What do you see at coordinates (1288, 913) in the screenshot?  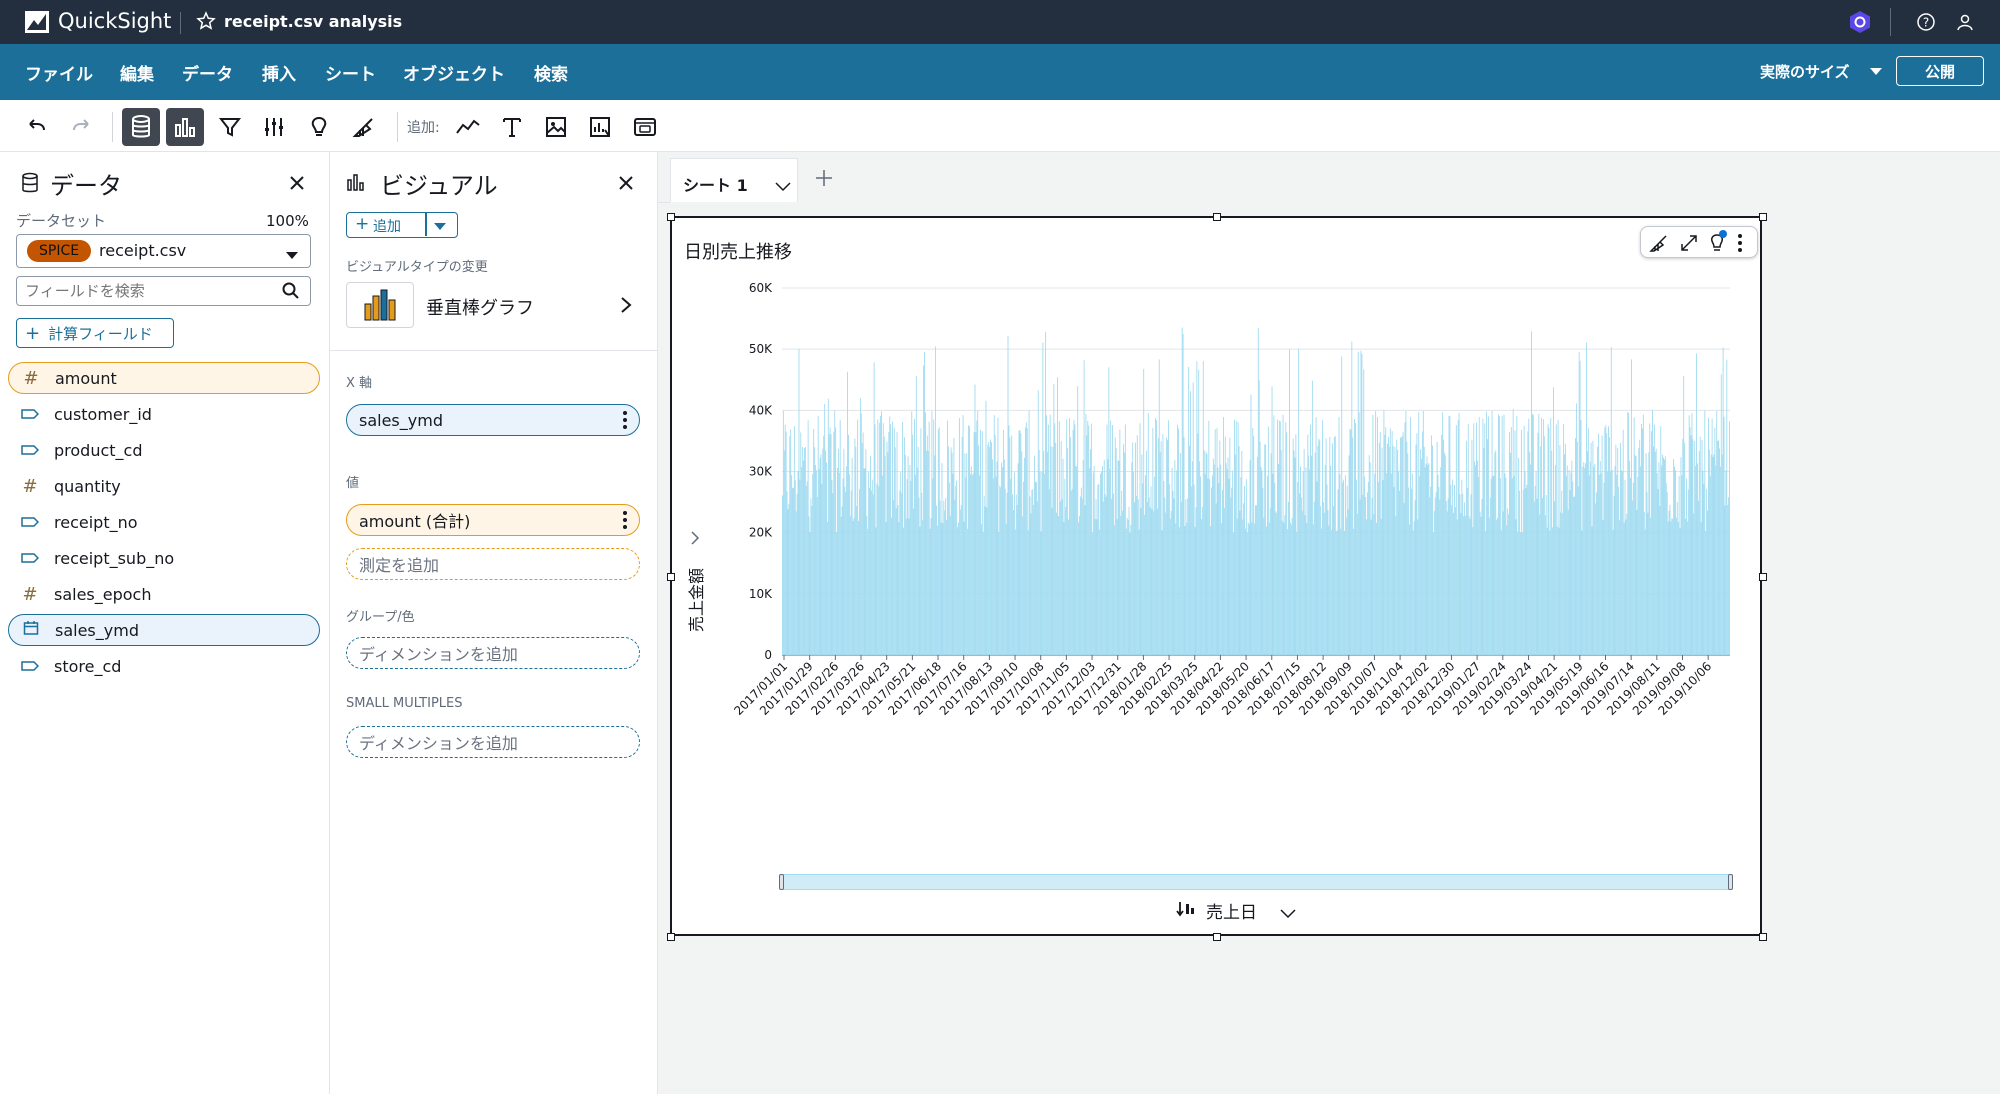 I see `chevron-down-icon` at bounding box center [1288, 913].